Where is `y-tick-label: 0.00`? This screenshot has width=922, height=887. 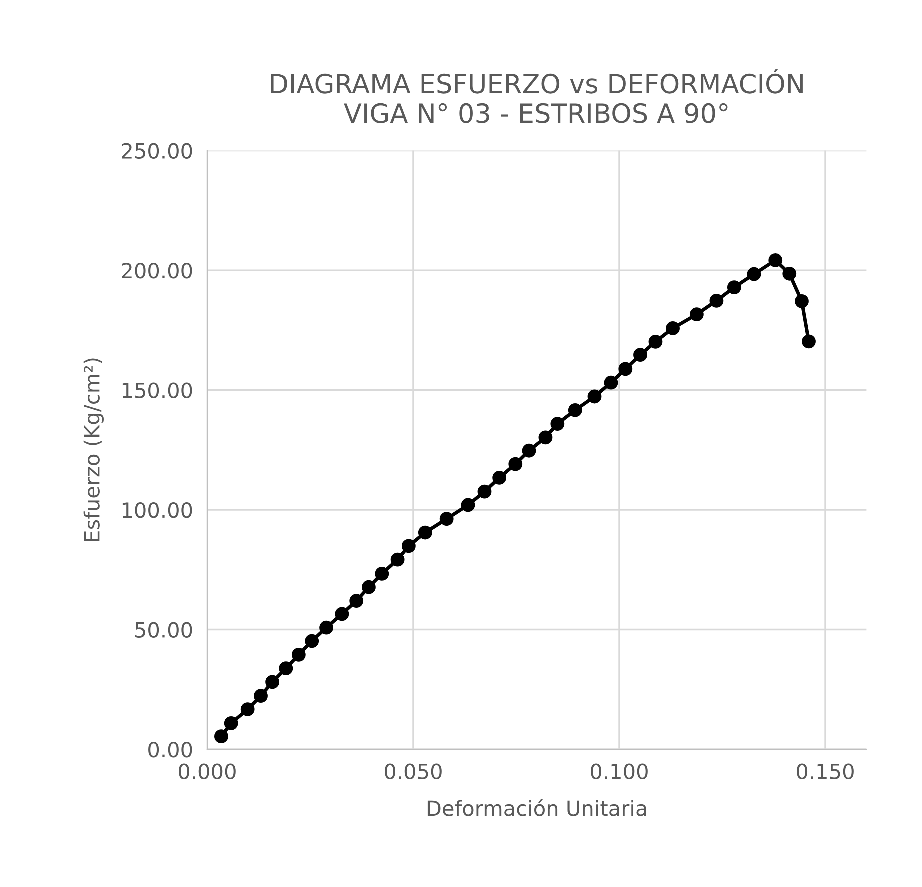 y-tick-label: 0.00 is located at coordinates (170, 750).